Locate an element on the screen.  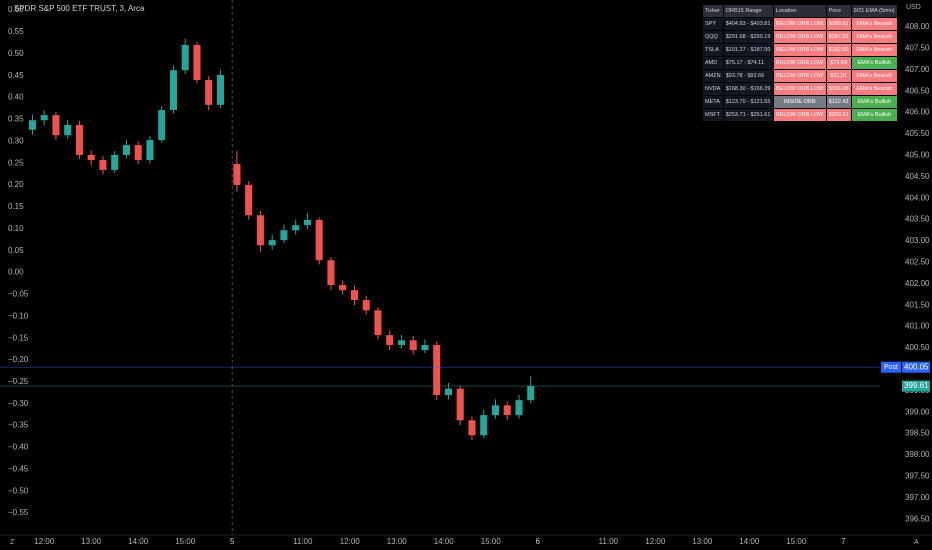
y2-tick-label: 403.00 is located at coordinates (917, 240).